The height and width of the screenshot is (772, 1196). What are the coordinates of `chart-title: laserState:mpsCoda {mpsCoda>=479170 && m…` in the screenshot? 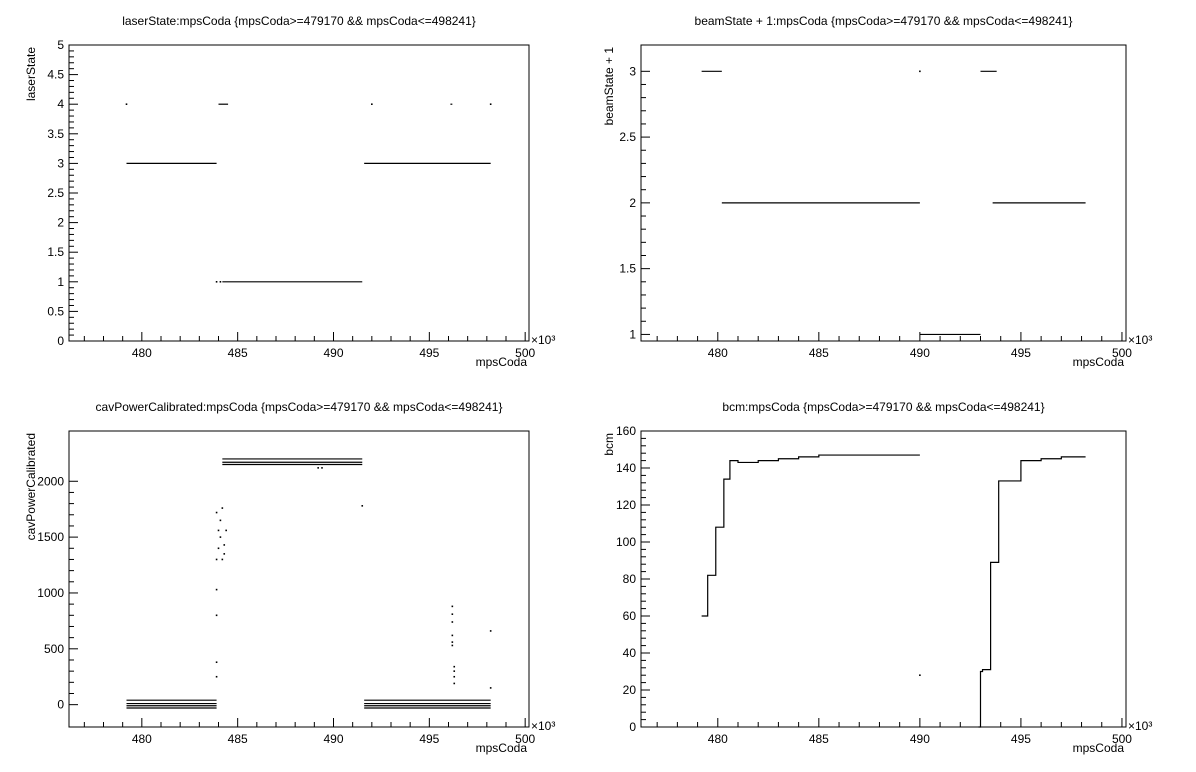 It's located at (299, 21).